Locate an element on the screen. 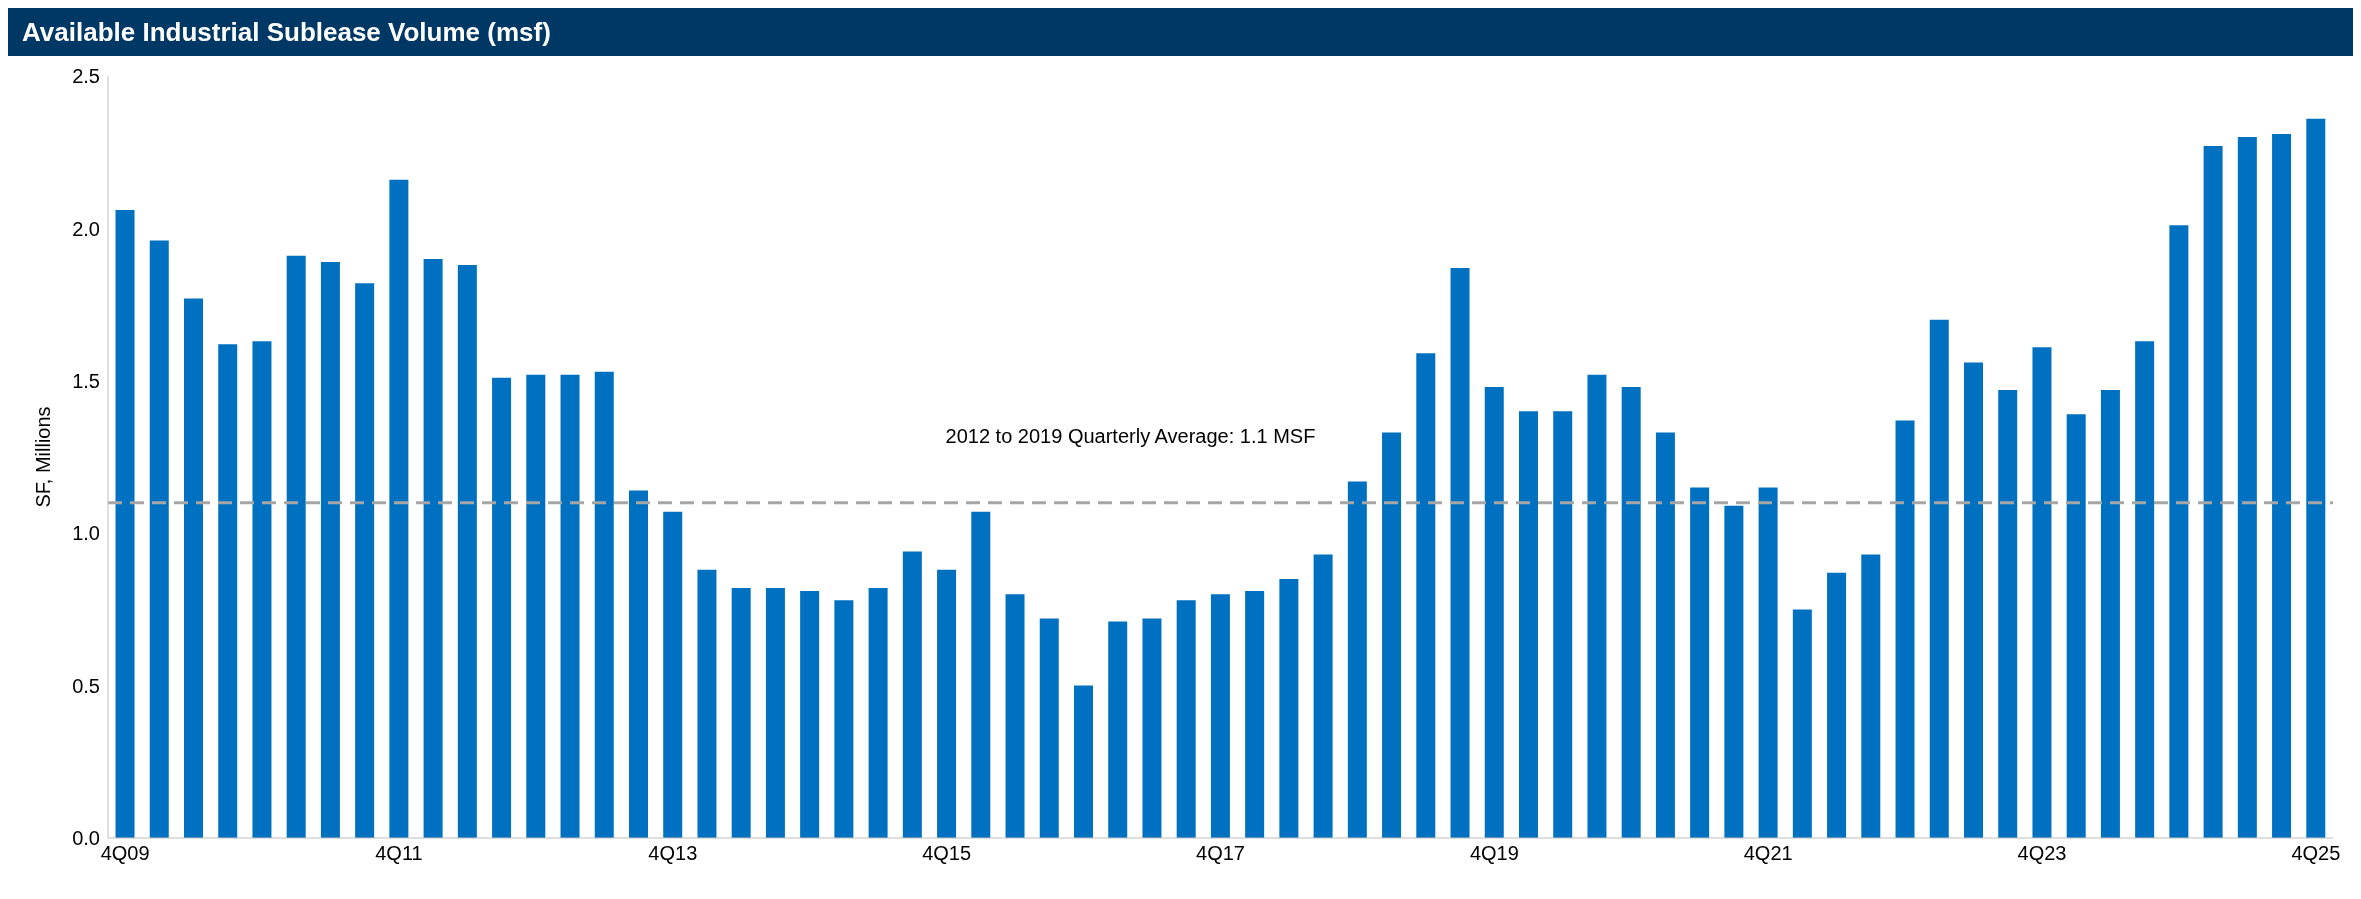 The image size is (2361, 899). x-tick-label: 4Q21 is located at coordinates (1768, 853).